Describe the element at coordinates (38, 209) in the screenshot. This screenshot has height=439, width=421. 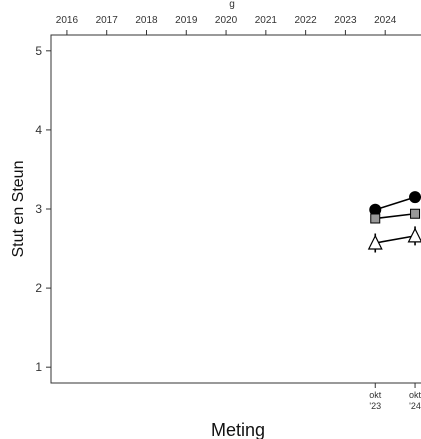
I see `y-axis-tick-label: 3` at that location.